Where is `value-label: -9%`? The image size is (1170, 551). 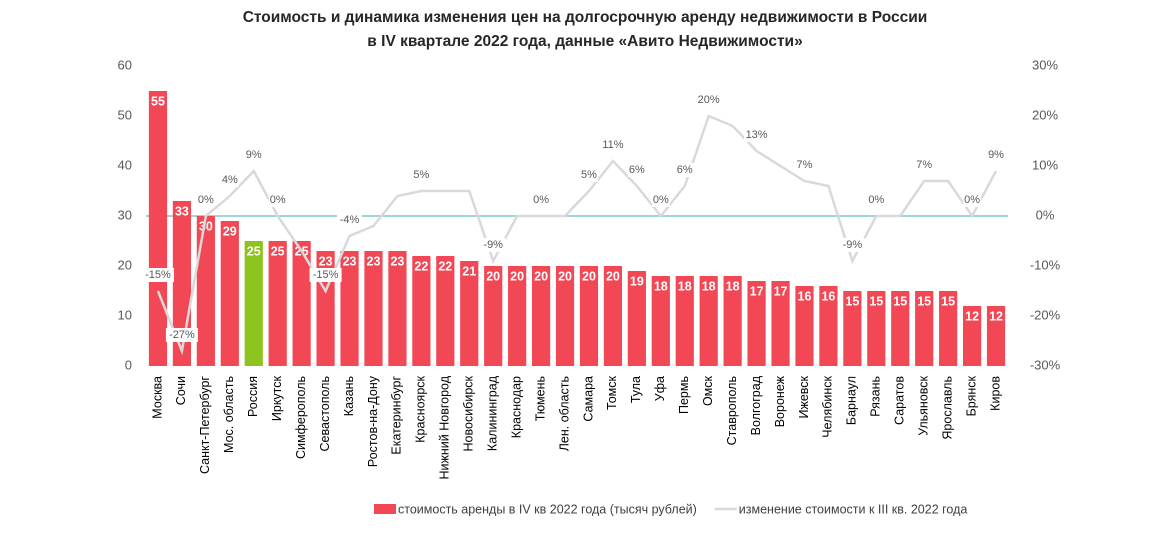 value-label: -9% is located at coordinates (493, 245).